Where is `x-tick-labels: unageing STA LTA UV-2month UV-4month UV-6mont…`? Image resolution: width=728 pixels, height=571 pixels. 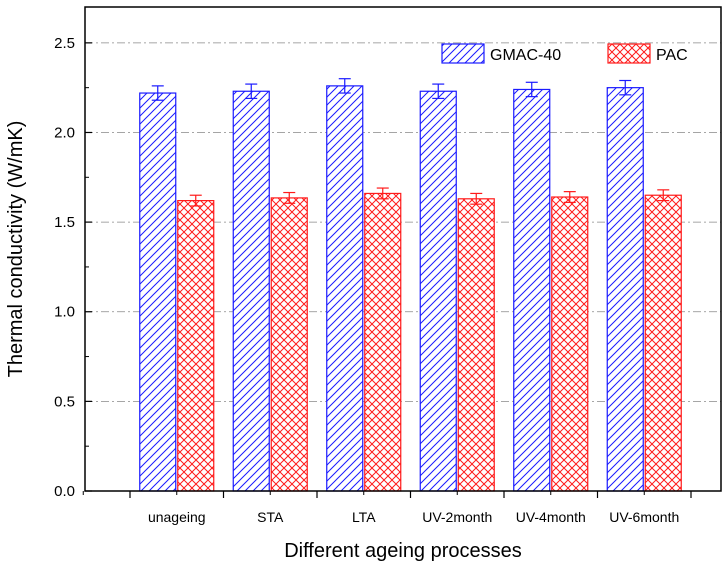
x-tick-labels: unageing STA LTA UV-2month UV-4month UV-6mont… is located at coordinates (413, 517).